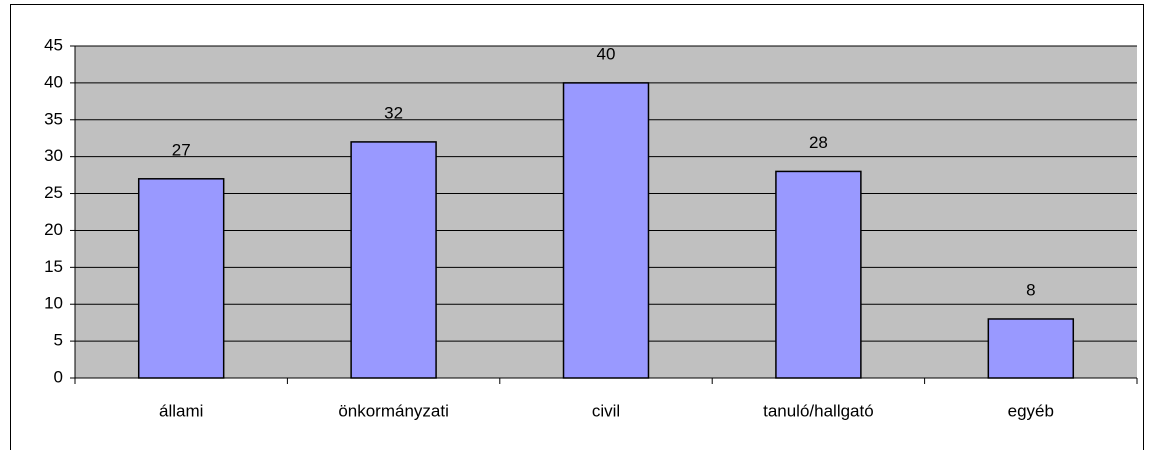 The height and width of the screenshot is (450, 1149). I want to click on data-label: 8, so click(1030, 289).